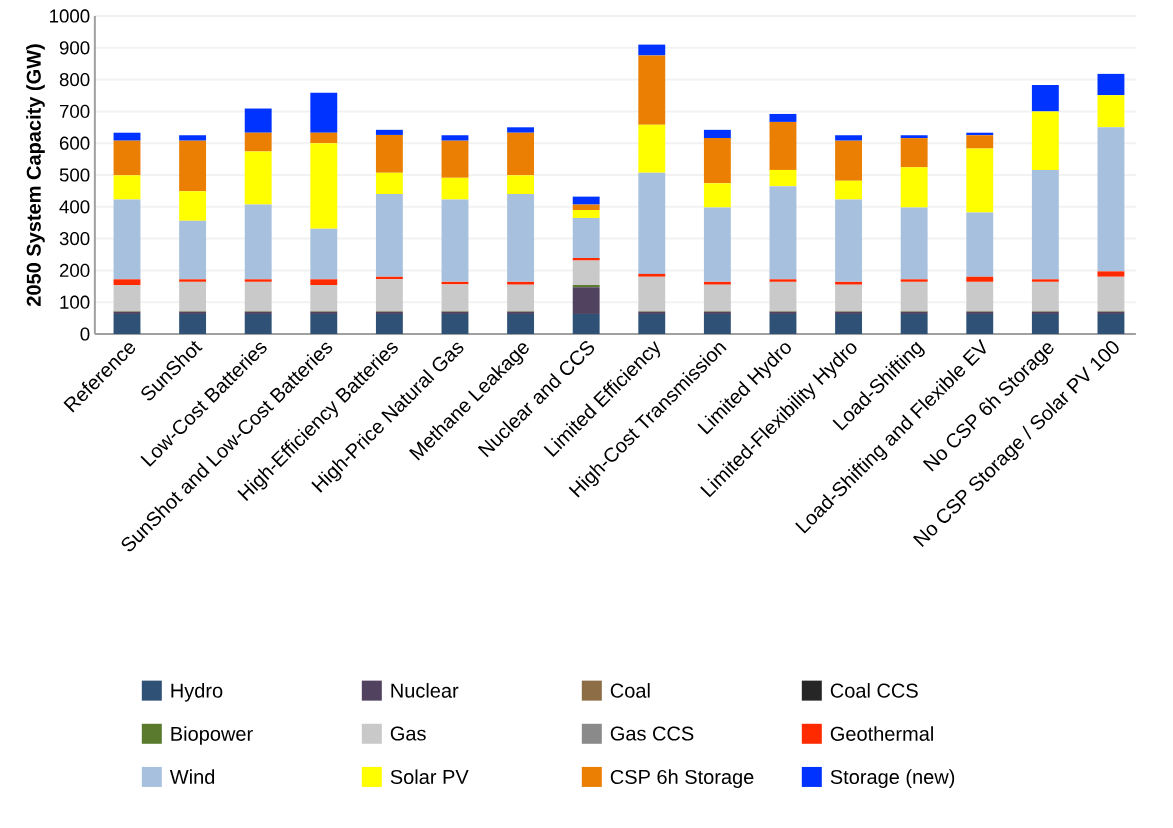  Describe the element at coordinates (881, 733) in the screenshot. I see `legend-label: Geothermal` at that location.